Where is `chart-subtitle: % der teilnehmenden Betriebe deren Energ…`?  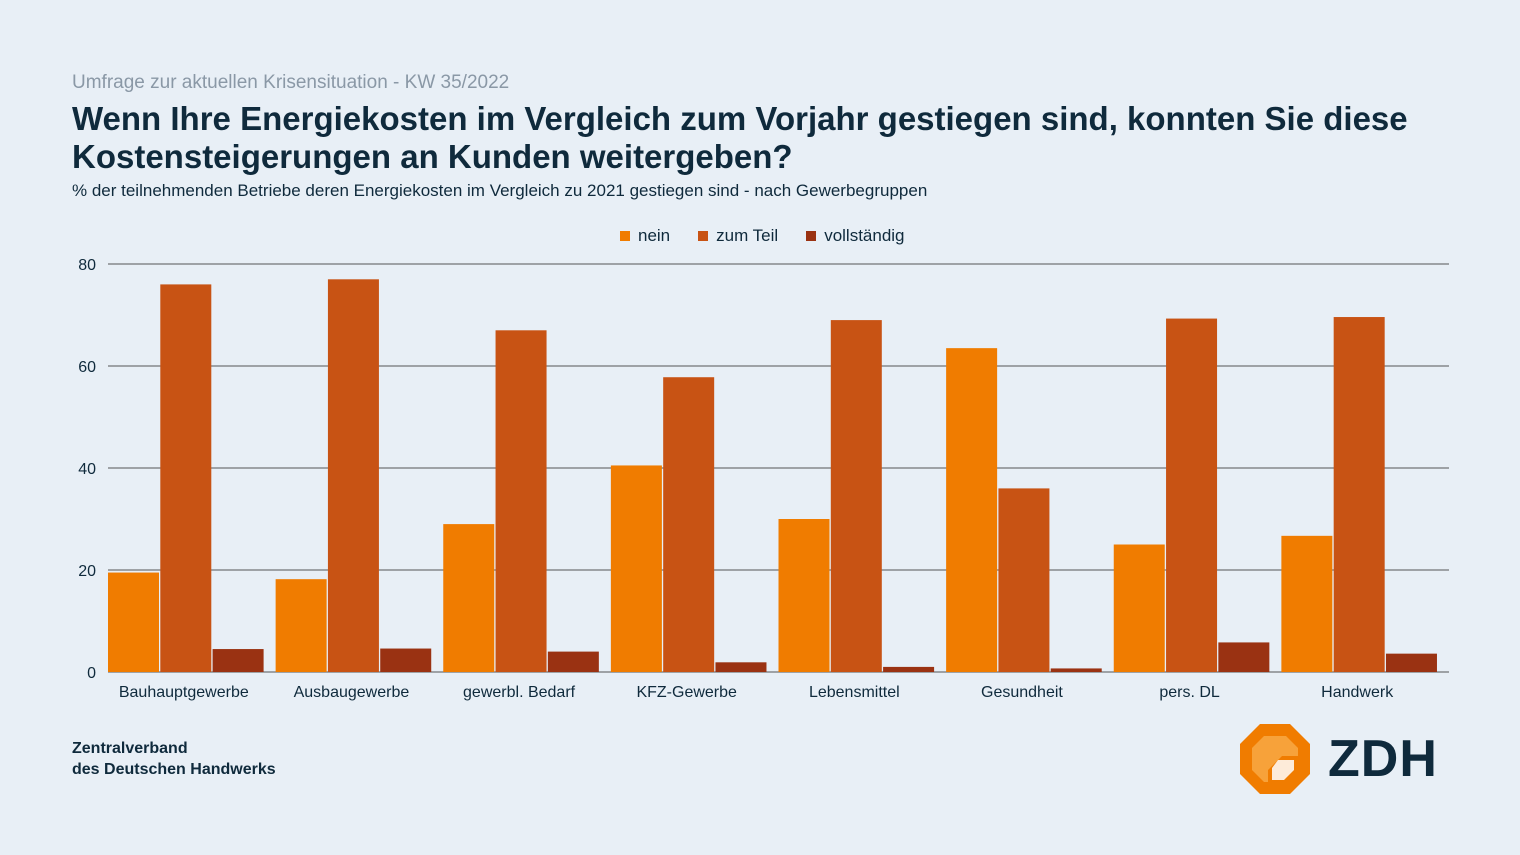
chart-subtitle: % der teilnehmenden Betriebe deren Energ… is located at coordinates (500, 190).